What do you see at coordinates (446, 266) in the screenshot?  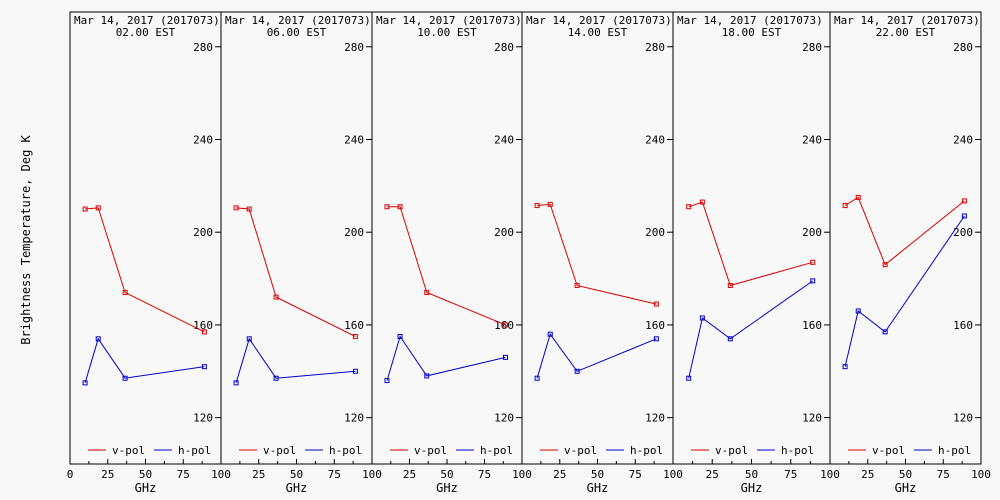 I see `series-line-v-pol` at bounding box center [446, 266].